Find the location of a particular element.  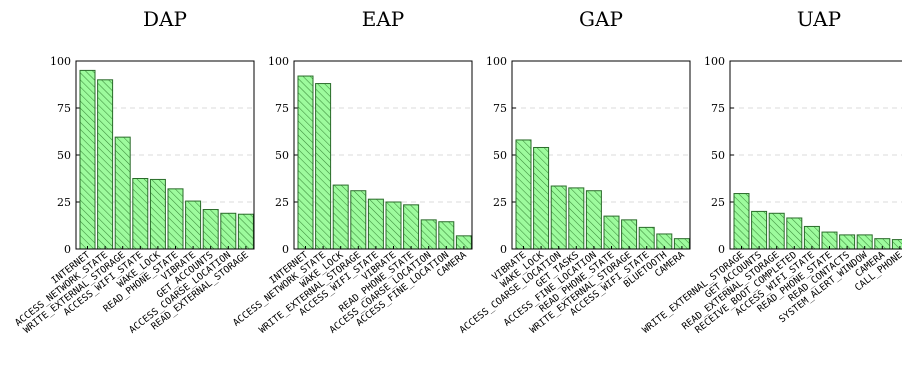

chart-title: GAP is located at coordinates (601, 19).